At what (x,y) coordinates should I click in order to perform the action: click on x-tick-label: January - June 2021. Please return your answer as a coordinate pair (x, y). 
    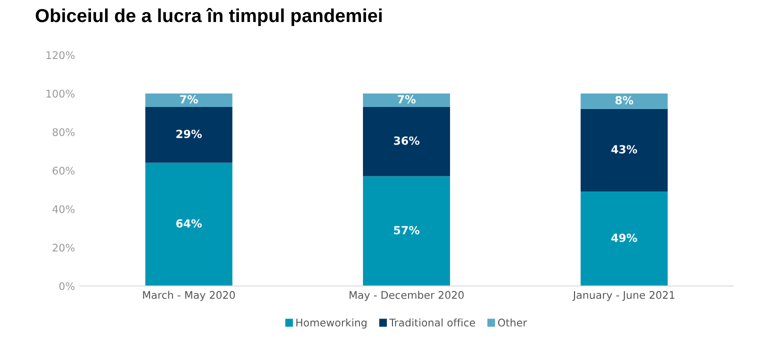
    Looking at the image, I should click on (623, 296).